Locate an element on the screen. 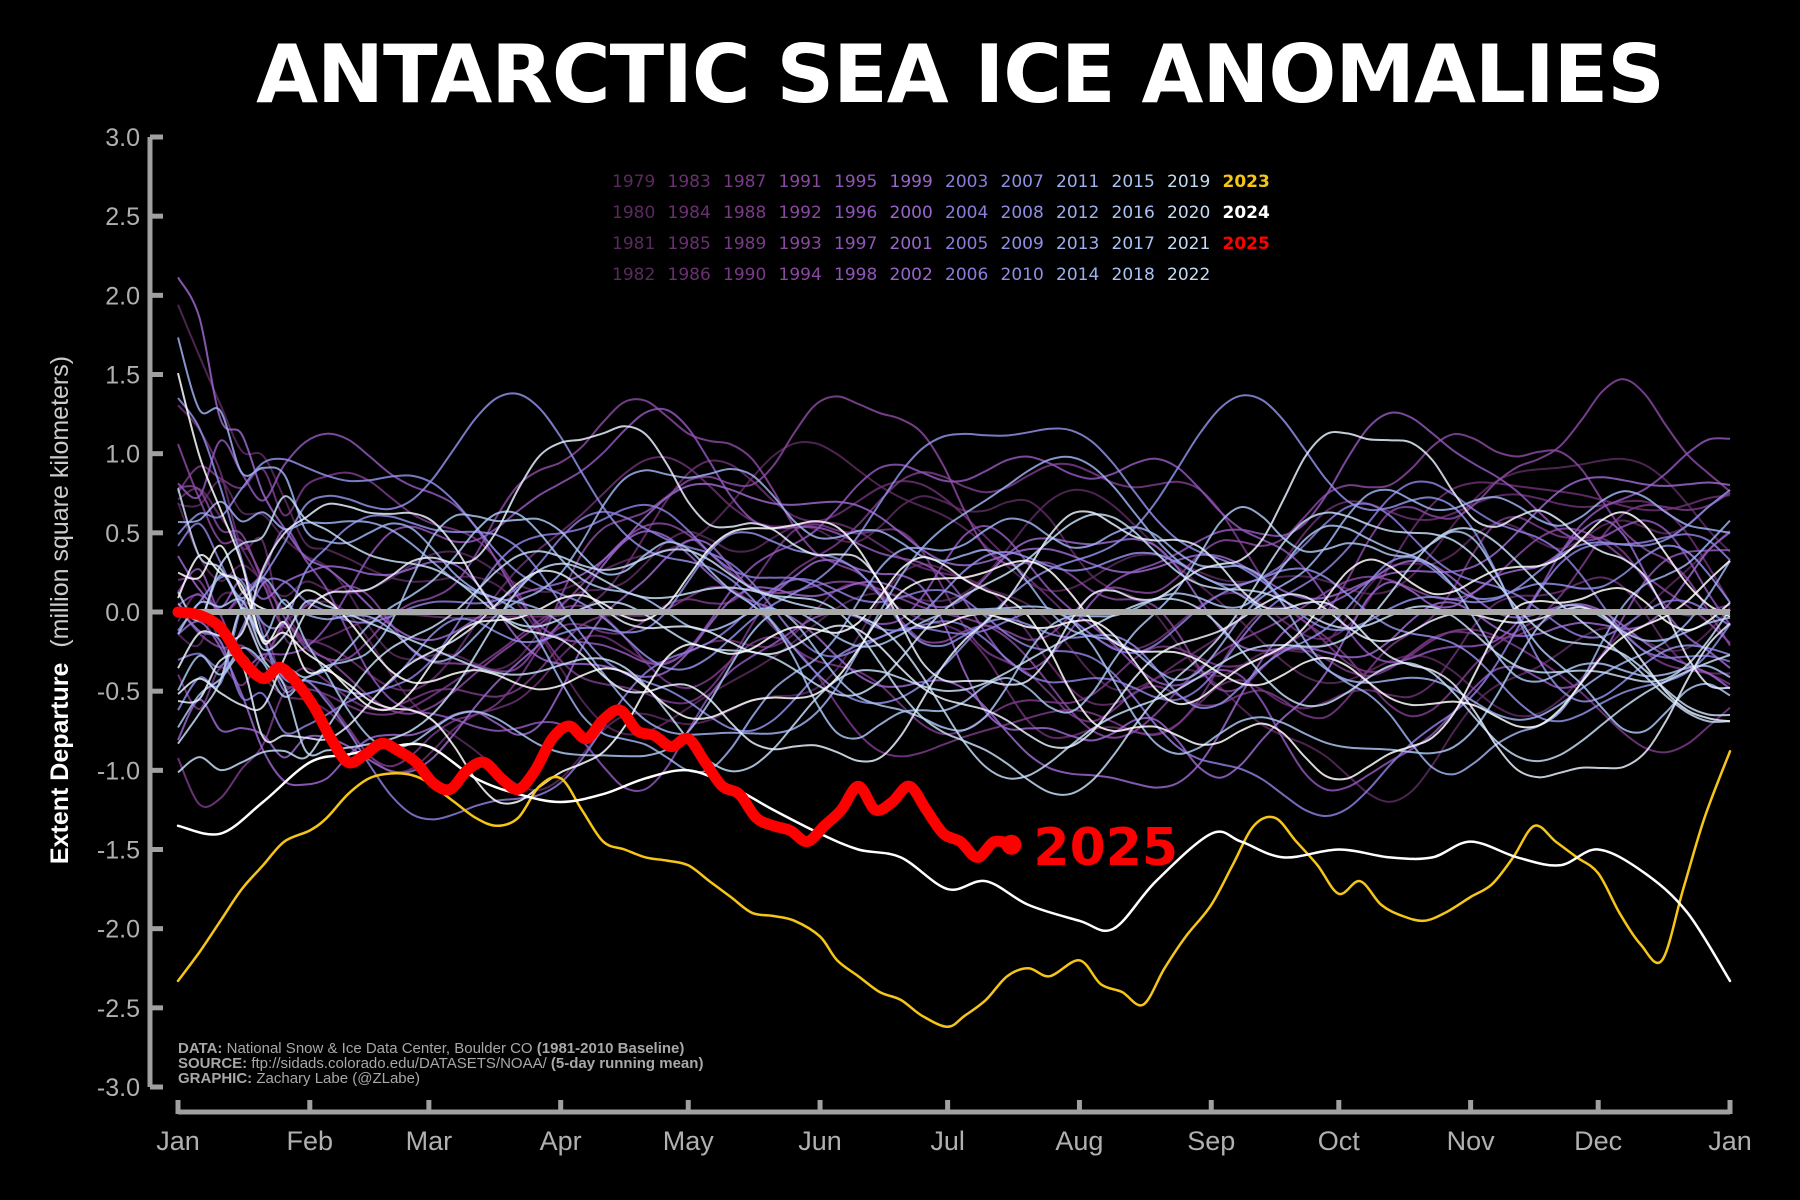  x-tick-label: Mar is located at coordinates (429, 1141).